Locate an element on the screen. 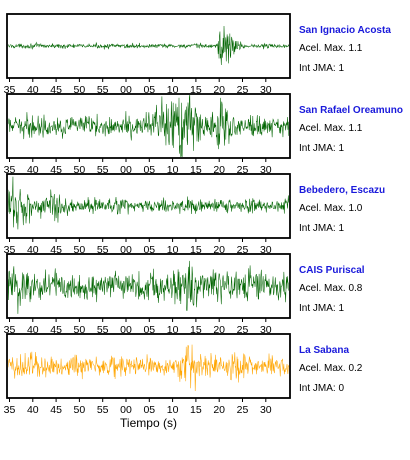 The height and width of the screenshot is (460, 410). station-name: San Rafael Oreamuno is located at coordinates (351, 110).